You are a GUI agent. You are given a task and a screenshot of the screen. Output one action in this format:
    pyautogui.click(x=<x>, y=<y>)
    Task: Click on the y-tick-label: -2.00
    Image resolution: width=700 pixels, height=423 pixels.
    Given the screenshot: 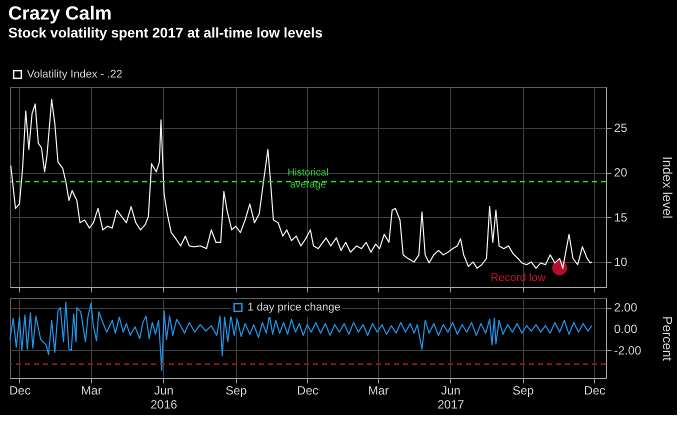 What is the action you would take?
    pyautogui.click(x=628, y=350)
    